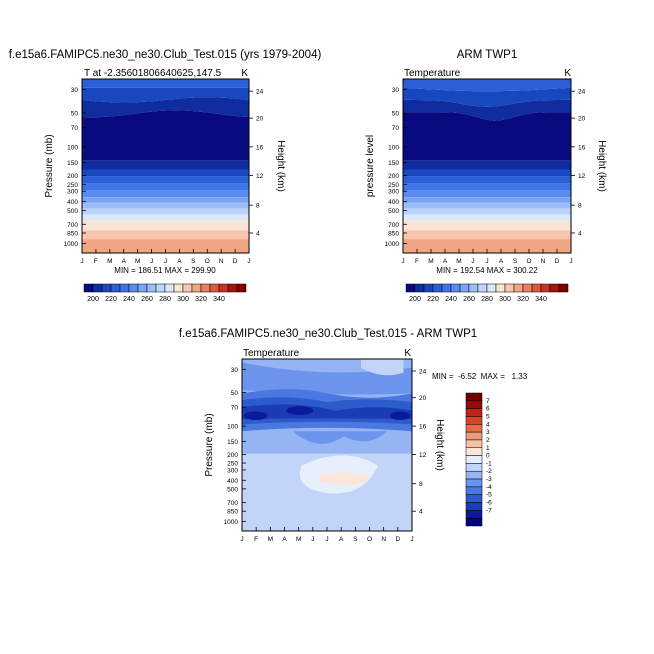 The image size is (654, 654). Describe the element at coordinates (72, 192) in the screenshot. I see `y-tick-label: 300` at that location.